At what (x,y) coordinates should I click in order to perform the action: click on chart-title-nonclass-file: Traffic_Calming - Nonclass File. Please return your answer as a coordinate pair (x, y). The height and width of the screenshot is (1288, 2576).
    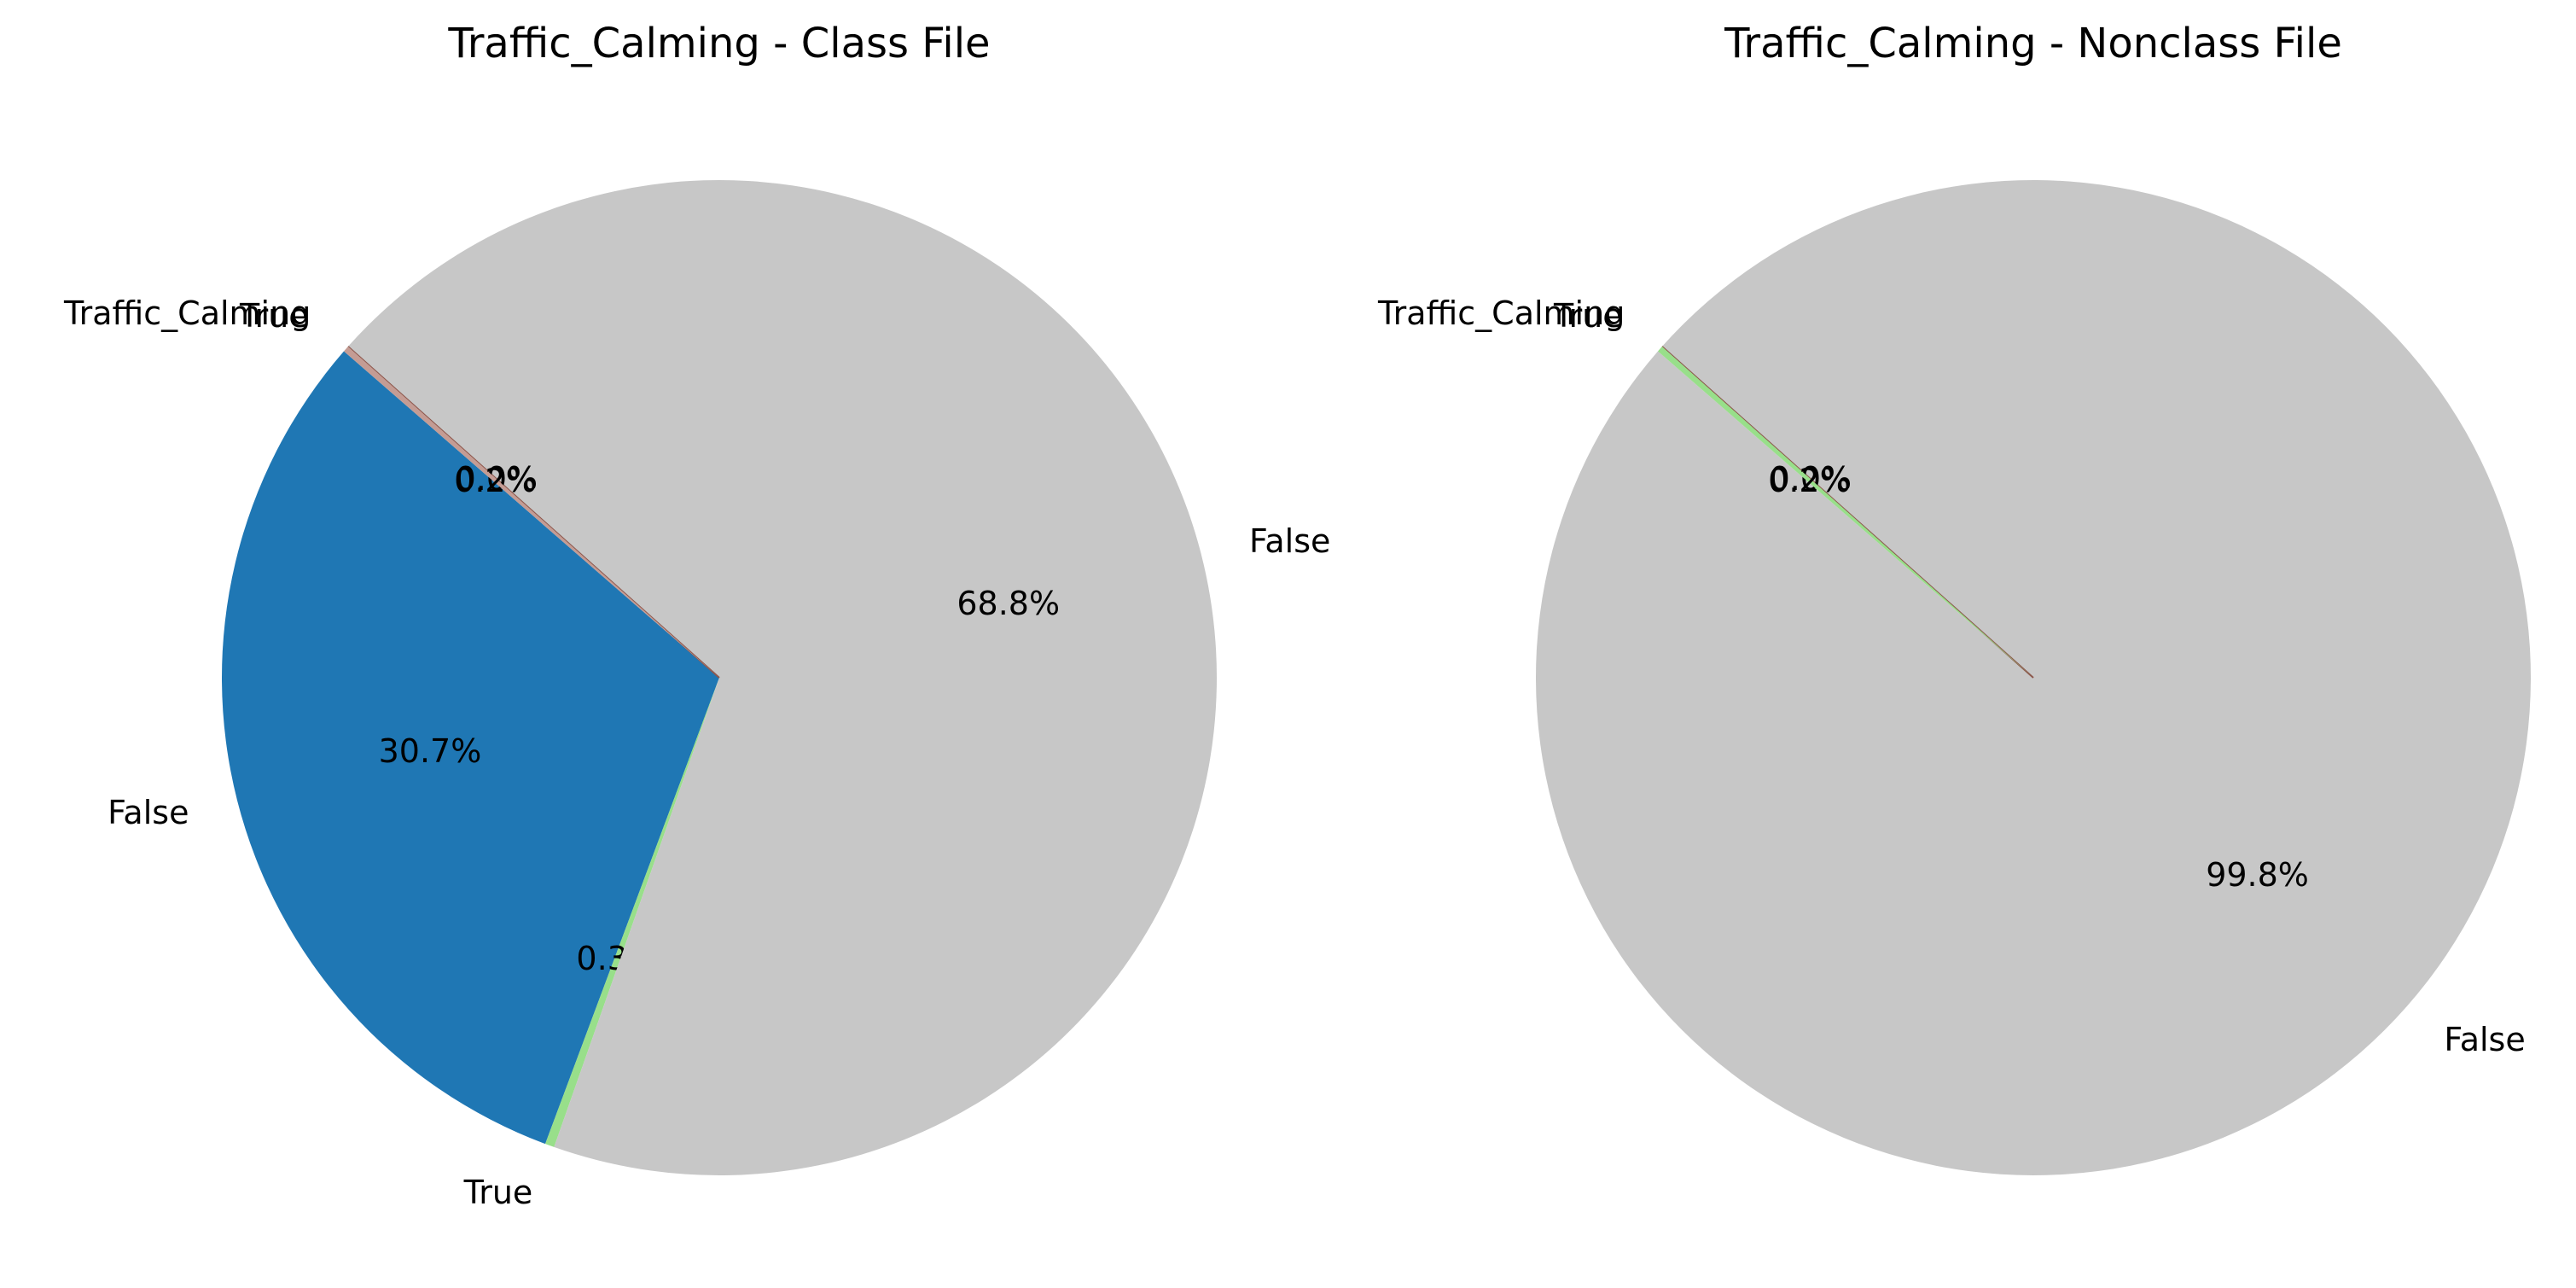
    Looking at the image, I should click on (2033, 43).